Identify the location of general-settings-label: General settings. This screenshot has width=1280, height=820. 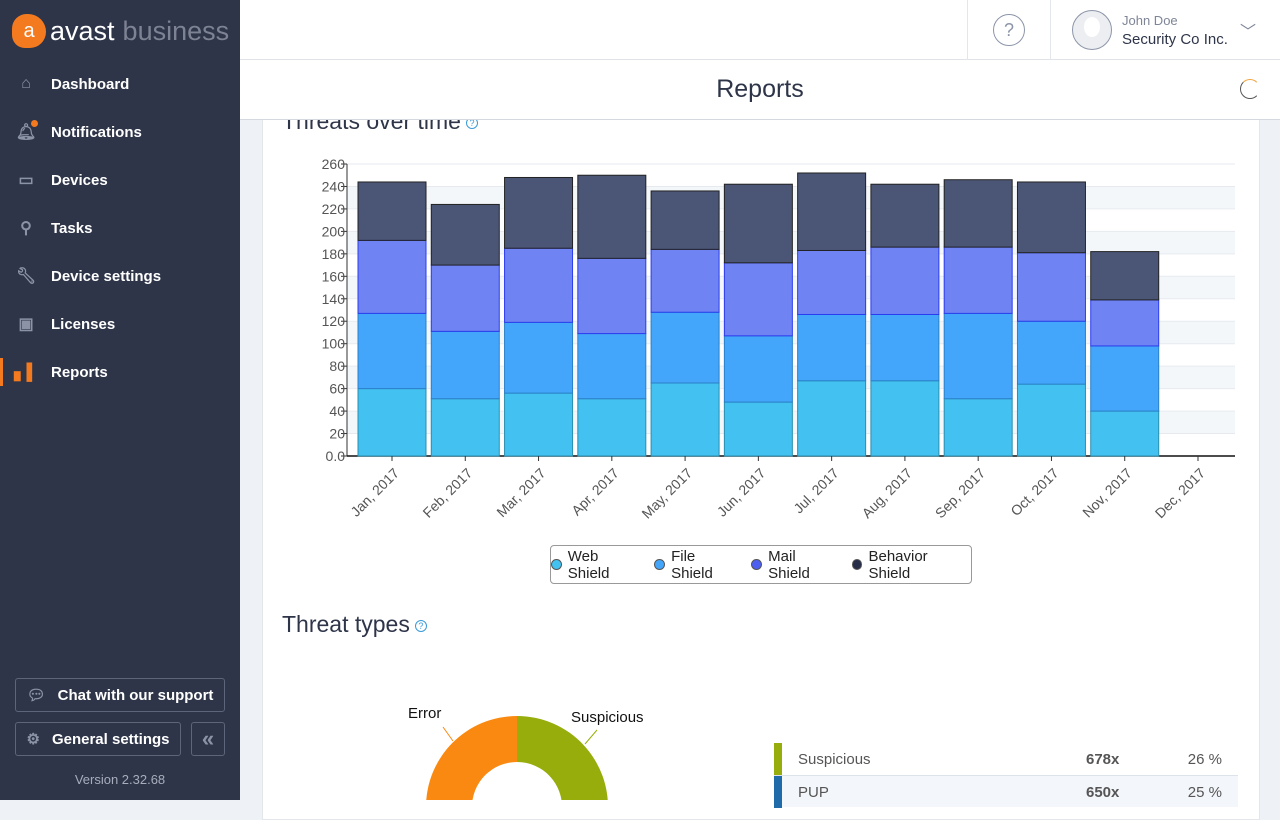
(110, 739).